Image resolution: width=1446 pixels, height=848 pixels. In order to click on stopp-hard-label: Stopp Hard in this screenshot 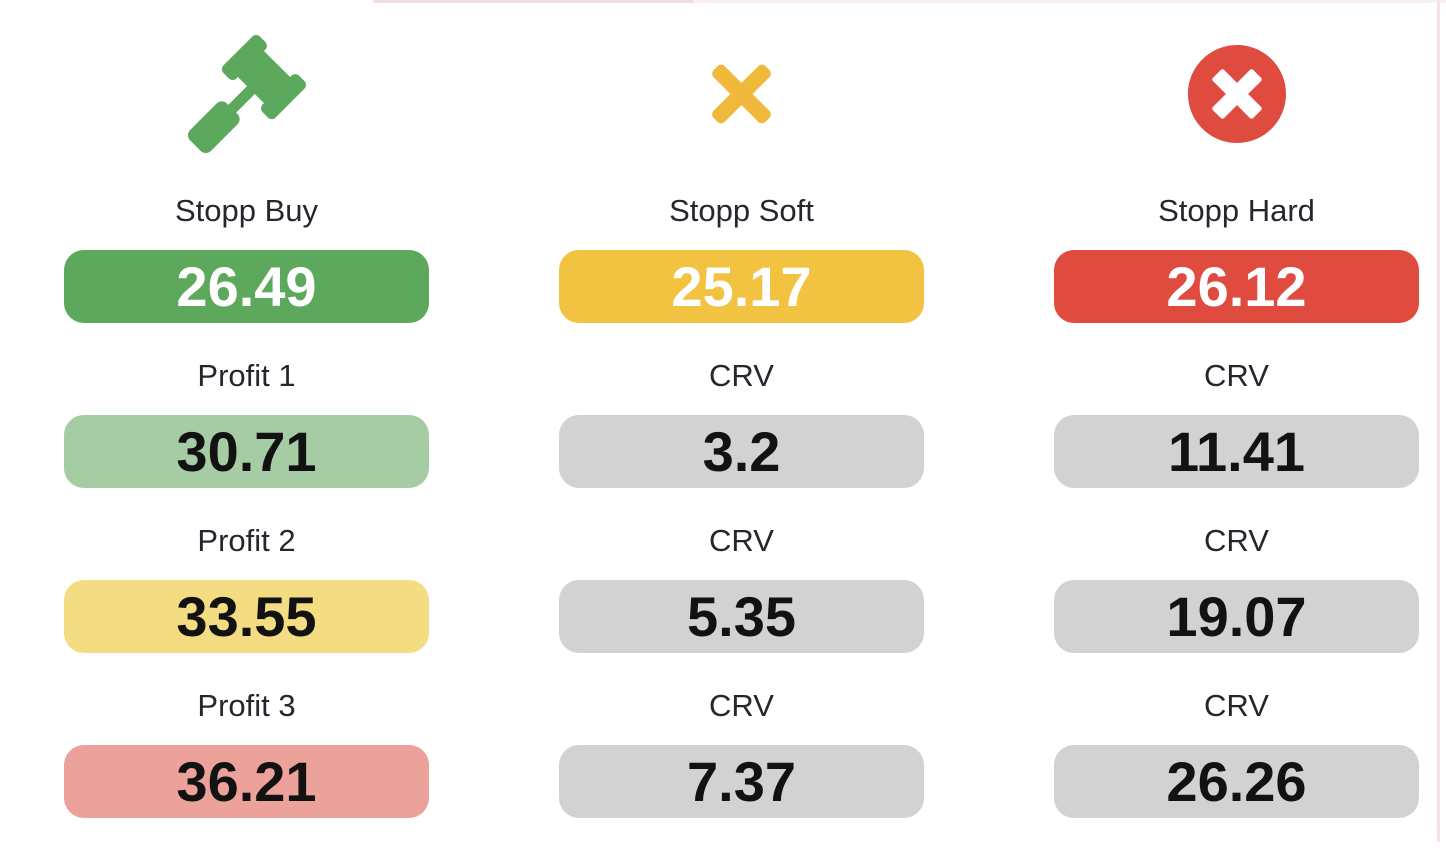, I will do `click(1236, 210)`.